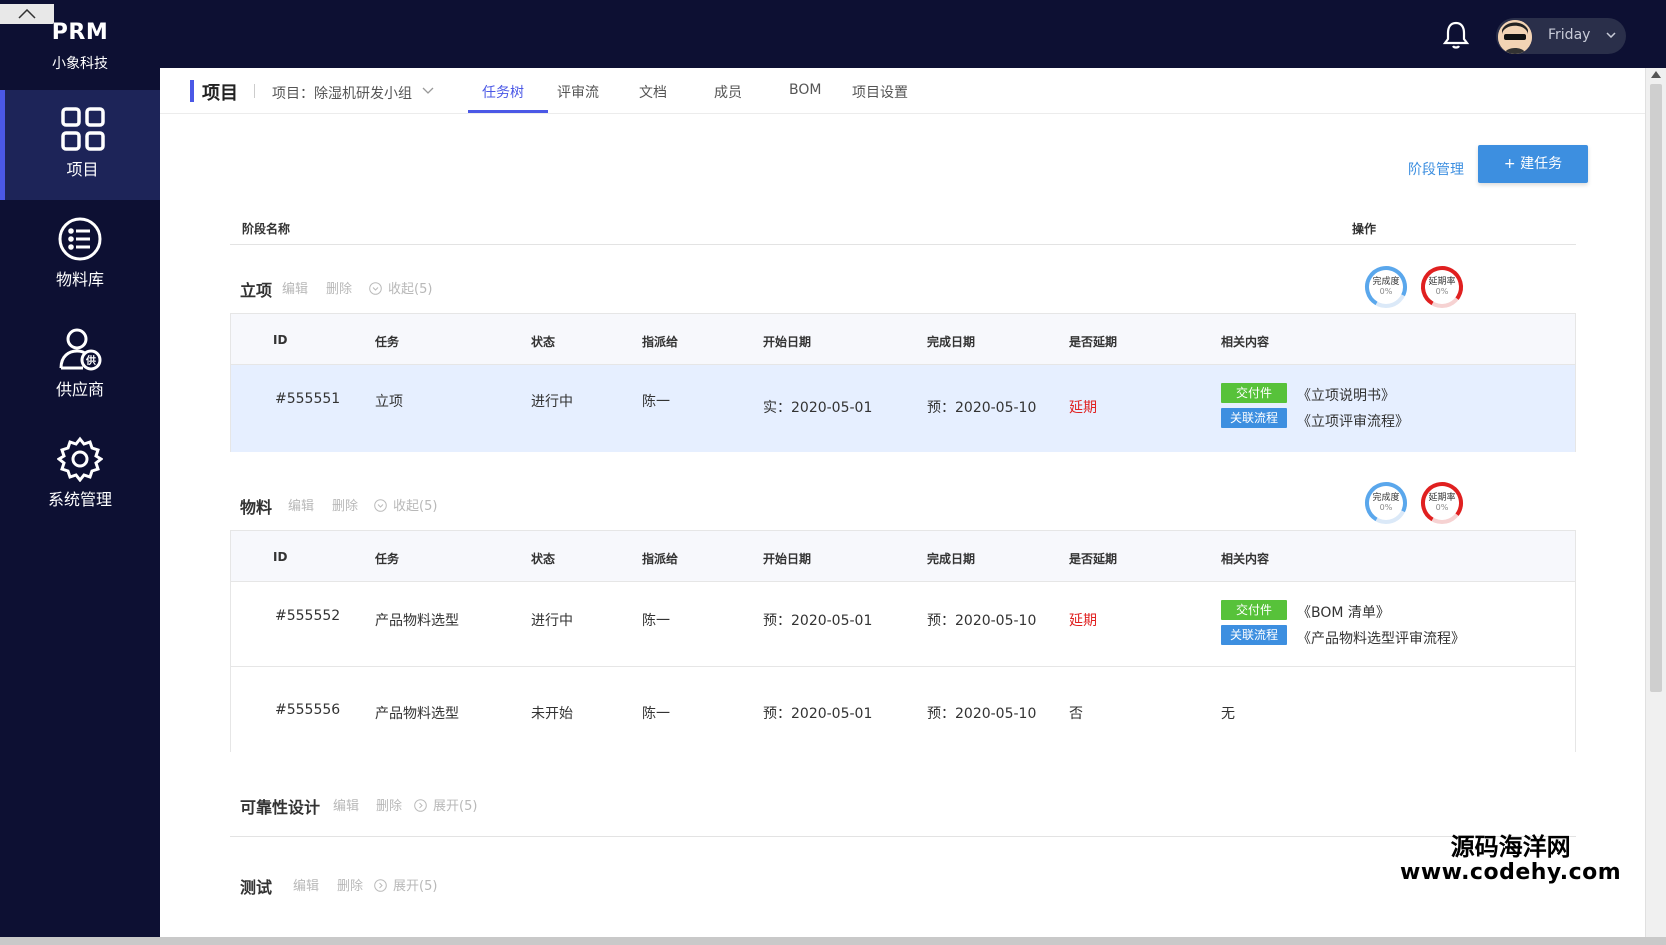 This screenshot has height=945, width=1666. Describe the element at coordinates (428, 90) in the screenshot. I see `chevron-down-icon` at that location.